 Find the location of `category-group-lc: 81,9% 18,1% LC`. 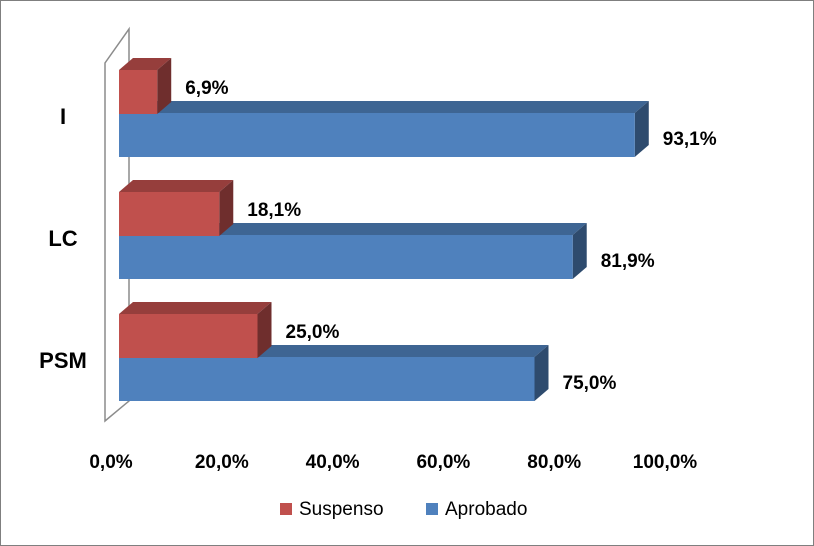

category-group-lc: 81,9% 18,1% LC is located at coordinates (351, 229).